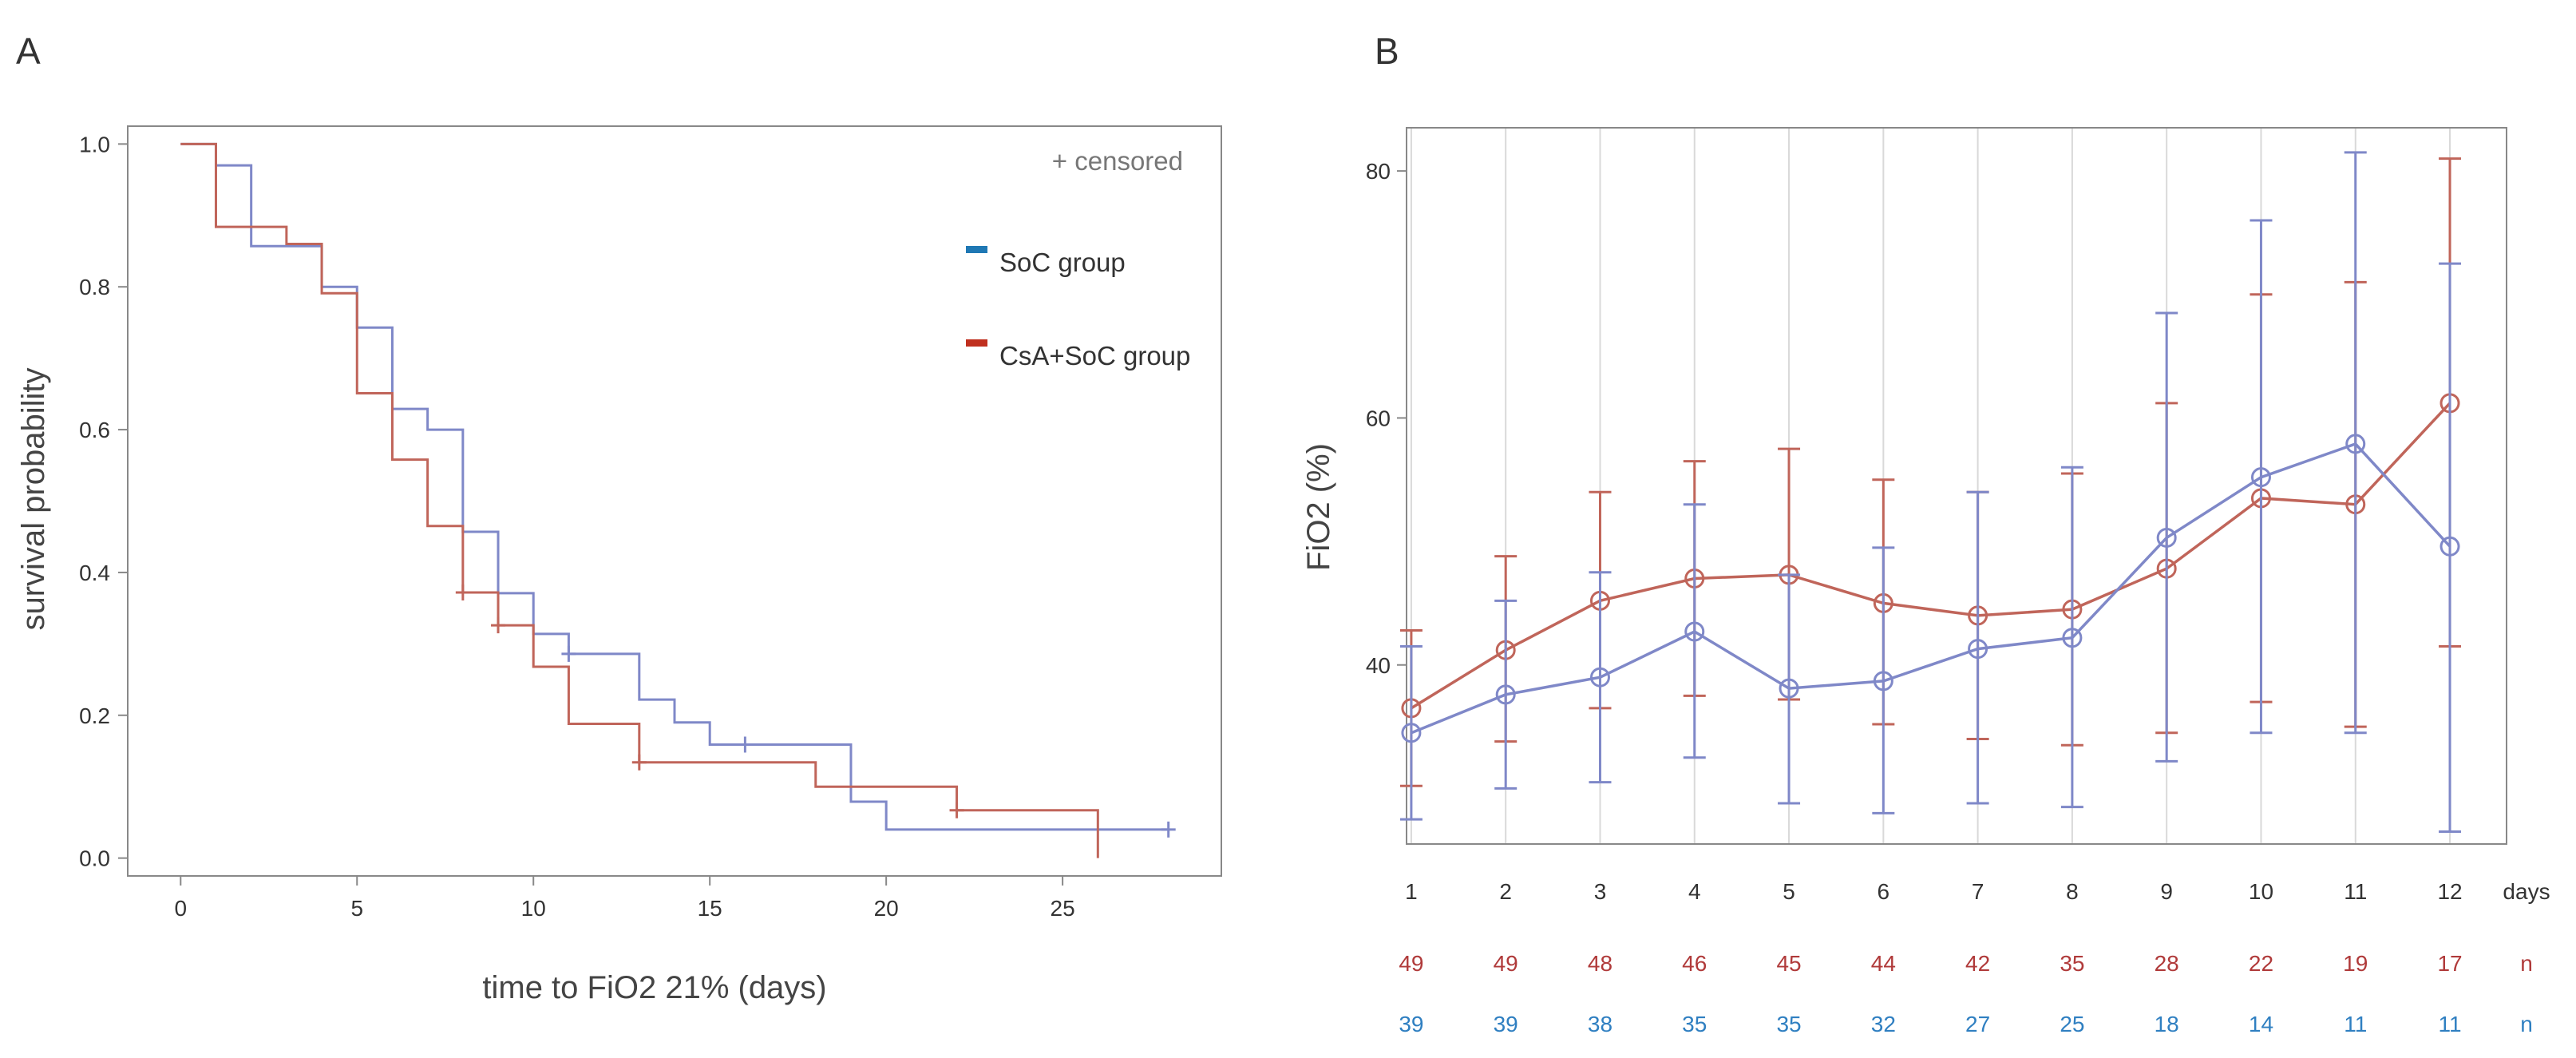 This screenshot has width=2576, height=1058. I want to click on n-count-csa: 45, so click(1788, 963).